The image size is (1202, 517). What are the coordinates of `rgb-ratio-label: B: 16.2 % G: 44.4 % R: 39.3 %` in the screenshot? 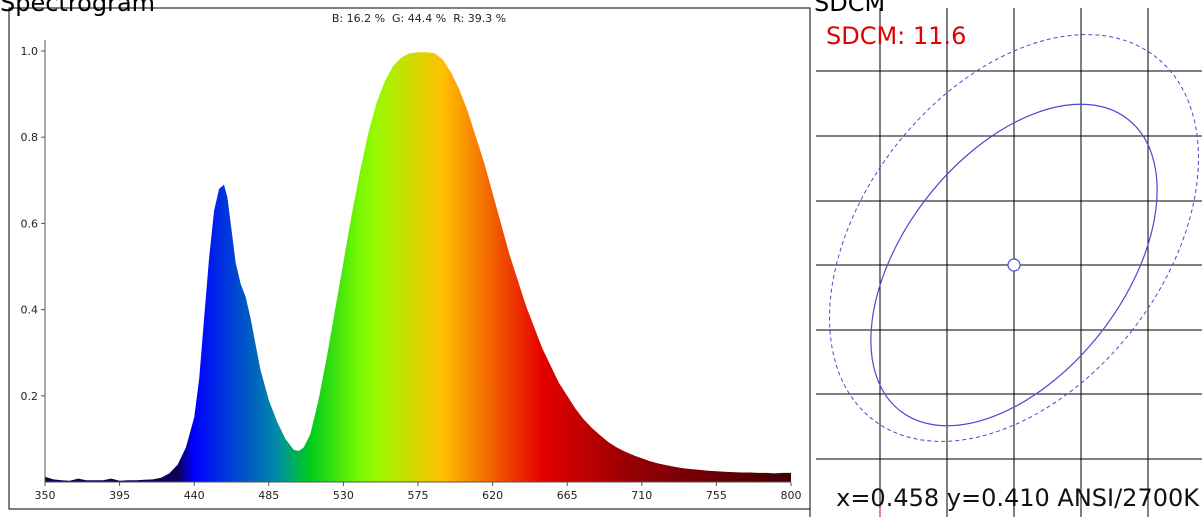 It's located at (419, 18).